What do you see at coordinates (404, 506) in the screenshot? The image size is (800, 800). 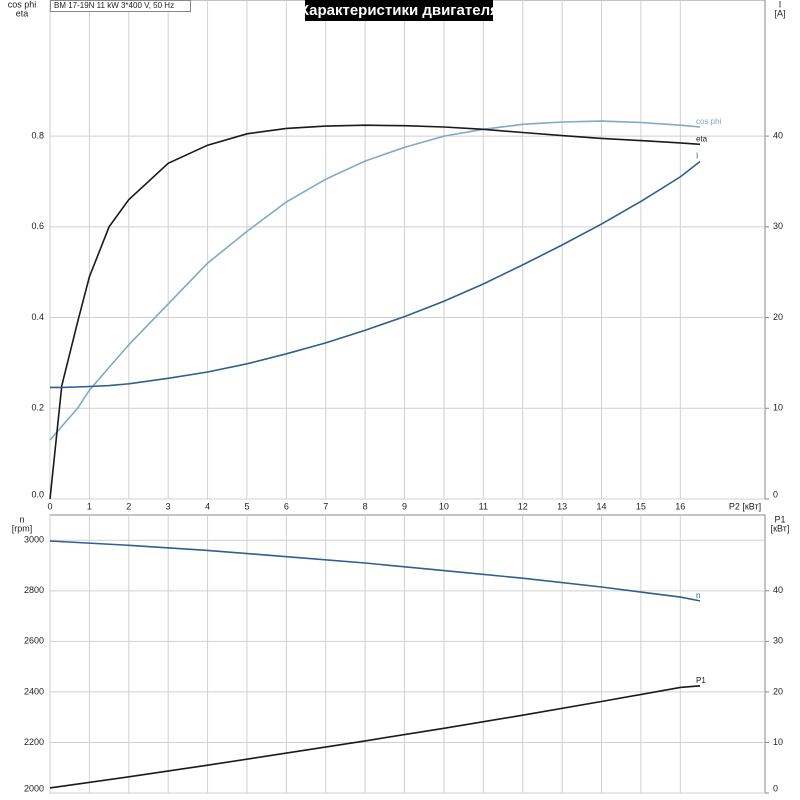 I see `x-tick-label: 9` at bounding box center [404, 506].